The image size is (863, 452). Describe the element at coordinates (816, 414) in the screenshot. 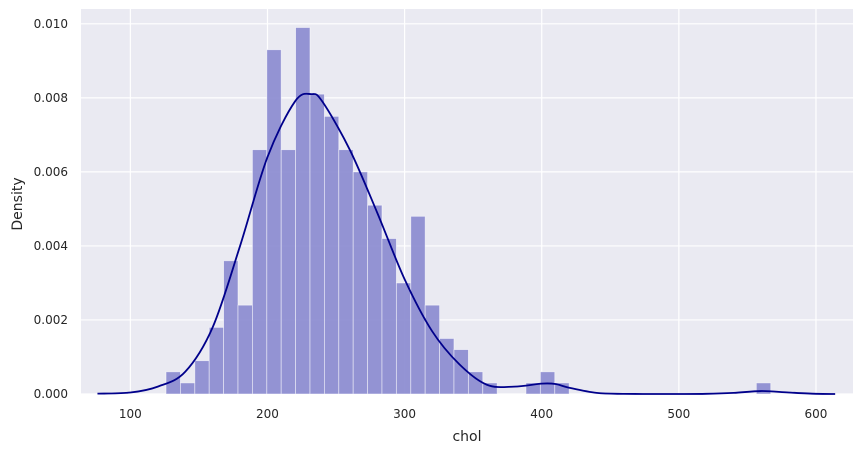

I see `x-tick-label: 600` at that location.